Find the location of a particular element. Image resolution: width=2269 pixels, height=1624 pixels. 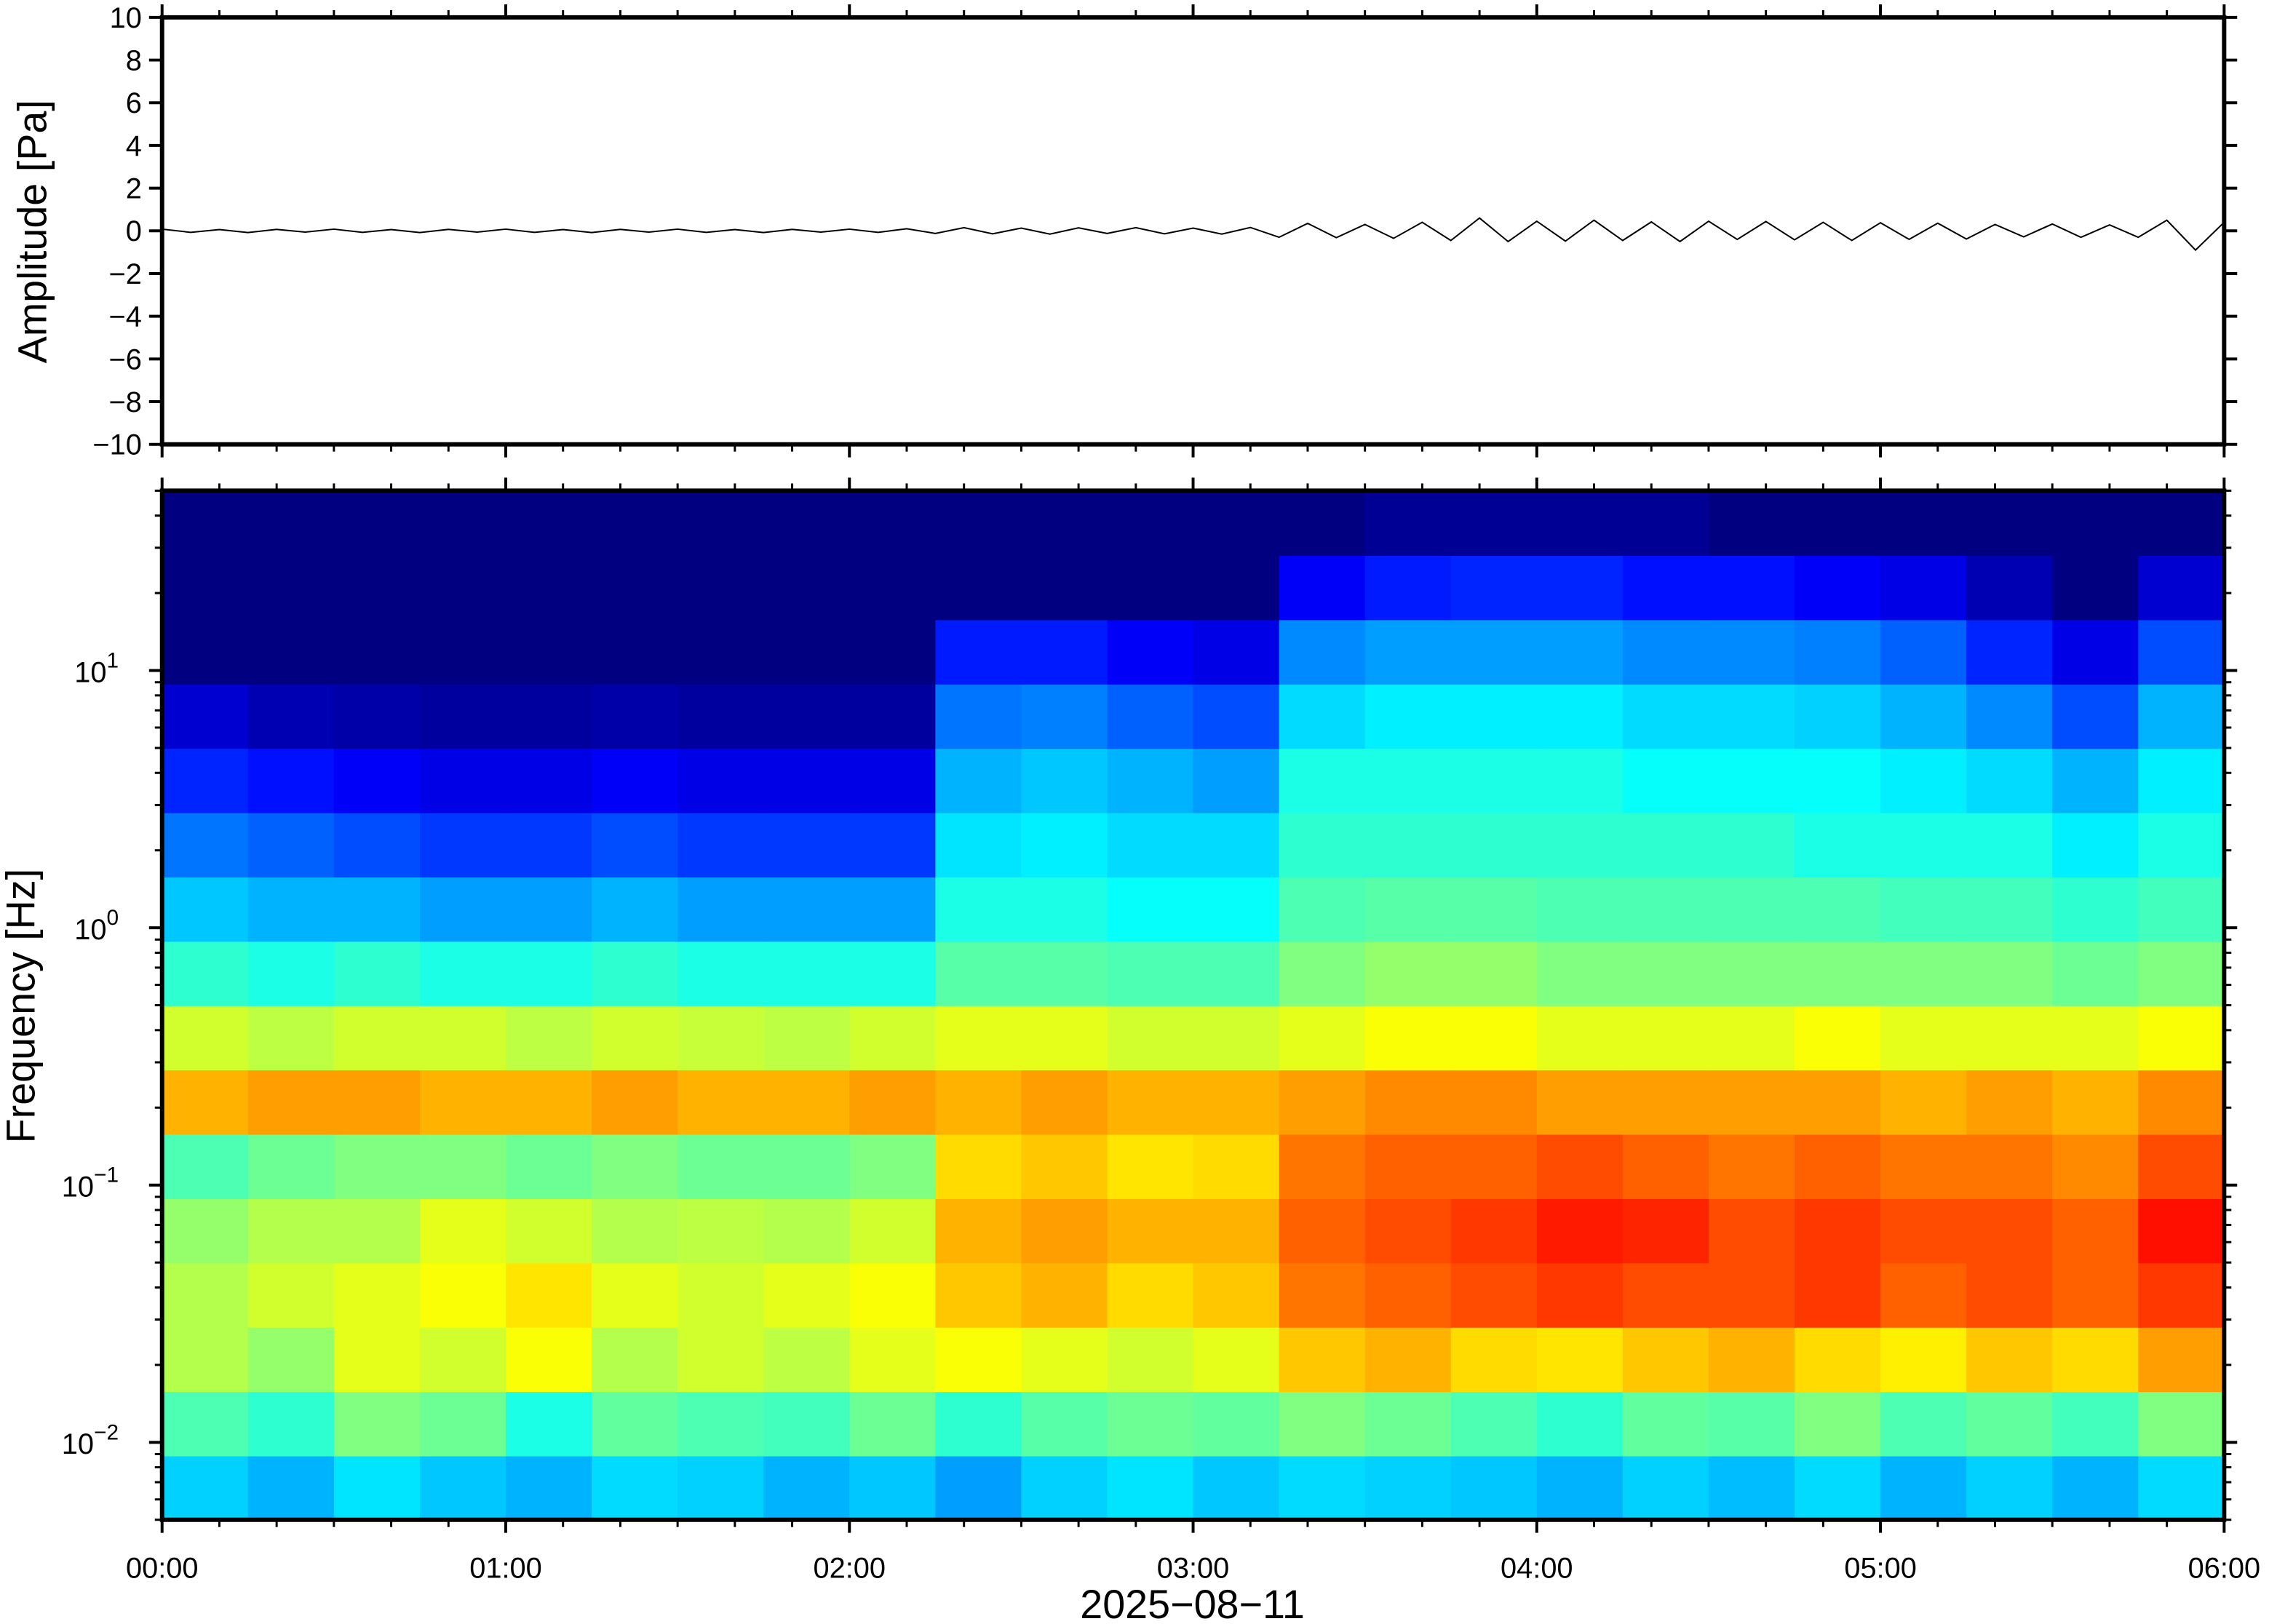

y-tick-exponent: −2 is located at coordinates (107, 1432).